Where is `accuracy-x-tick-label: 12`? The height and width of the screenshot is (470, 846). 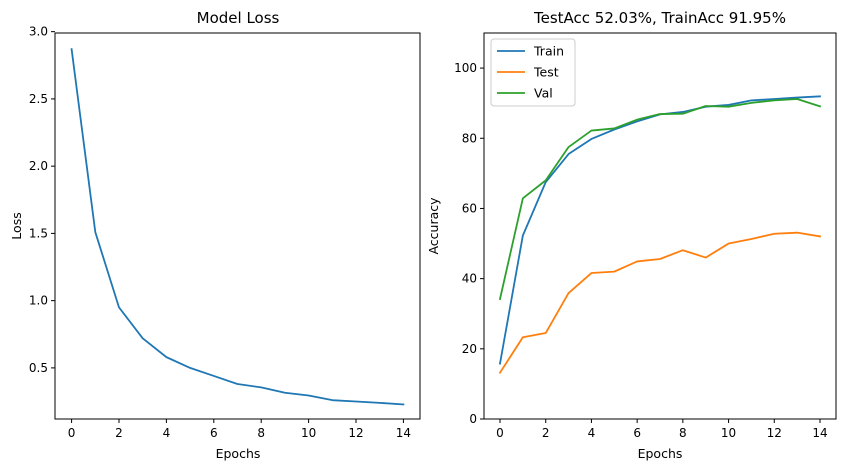 accuracy-x-tick-label: 12 is located at coordinates (774, 433).